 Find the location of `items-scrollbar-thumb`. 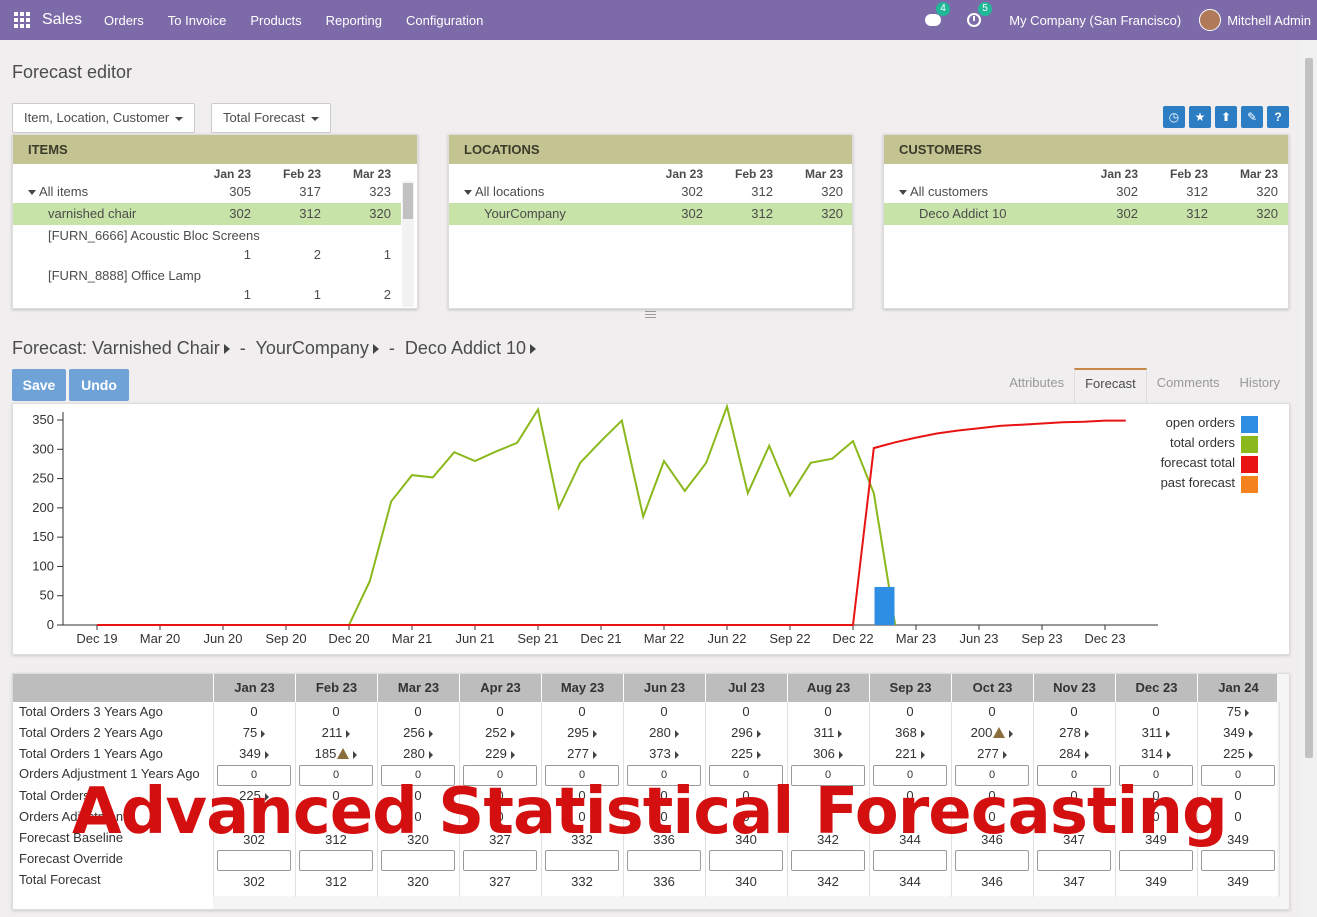

items-scrollbar-thumb is located at coordinates (408, 201).